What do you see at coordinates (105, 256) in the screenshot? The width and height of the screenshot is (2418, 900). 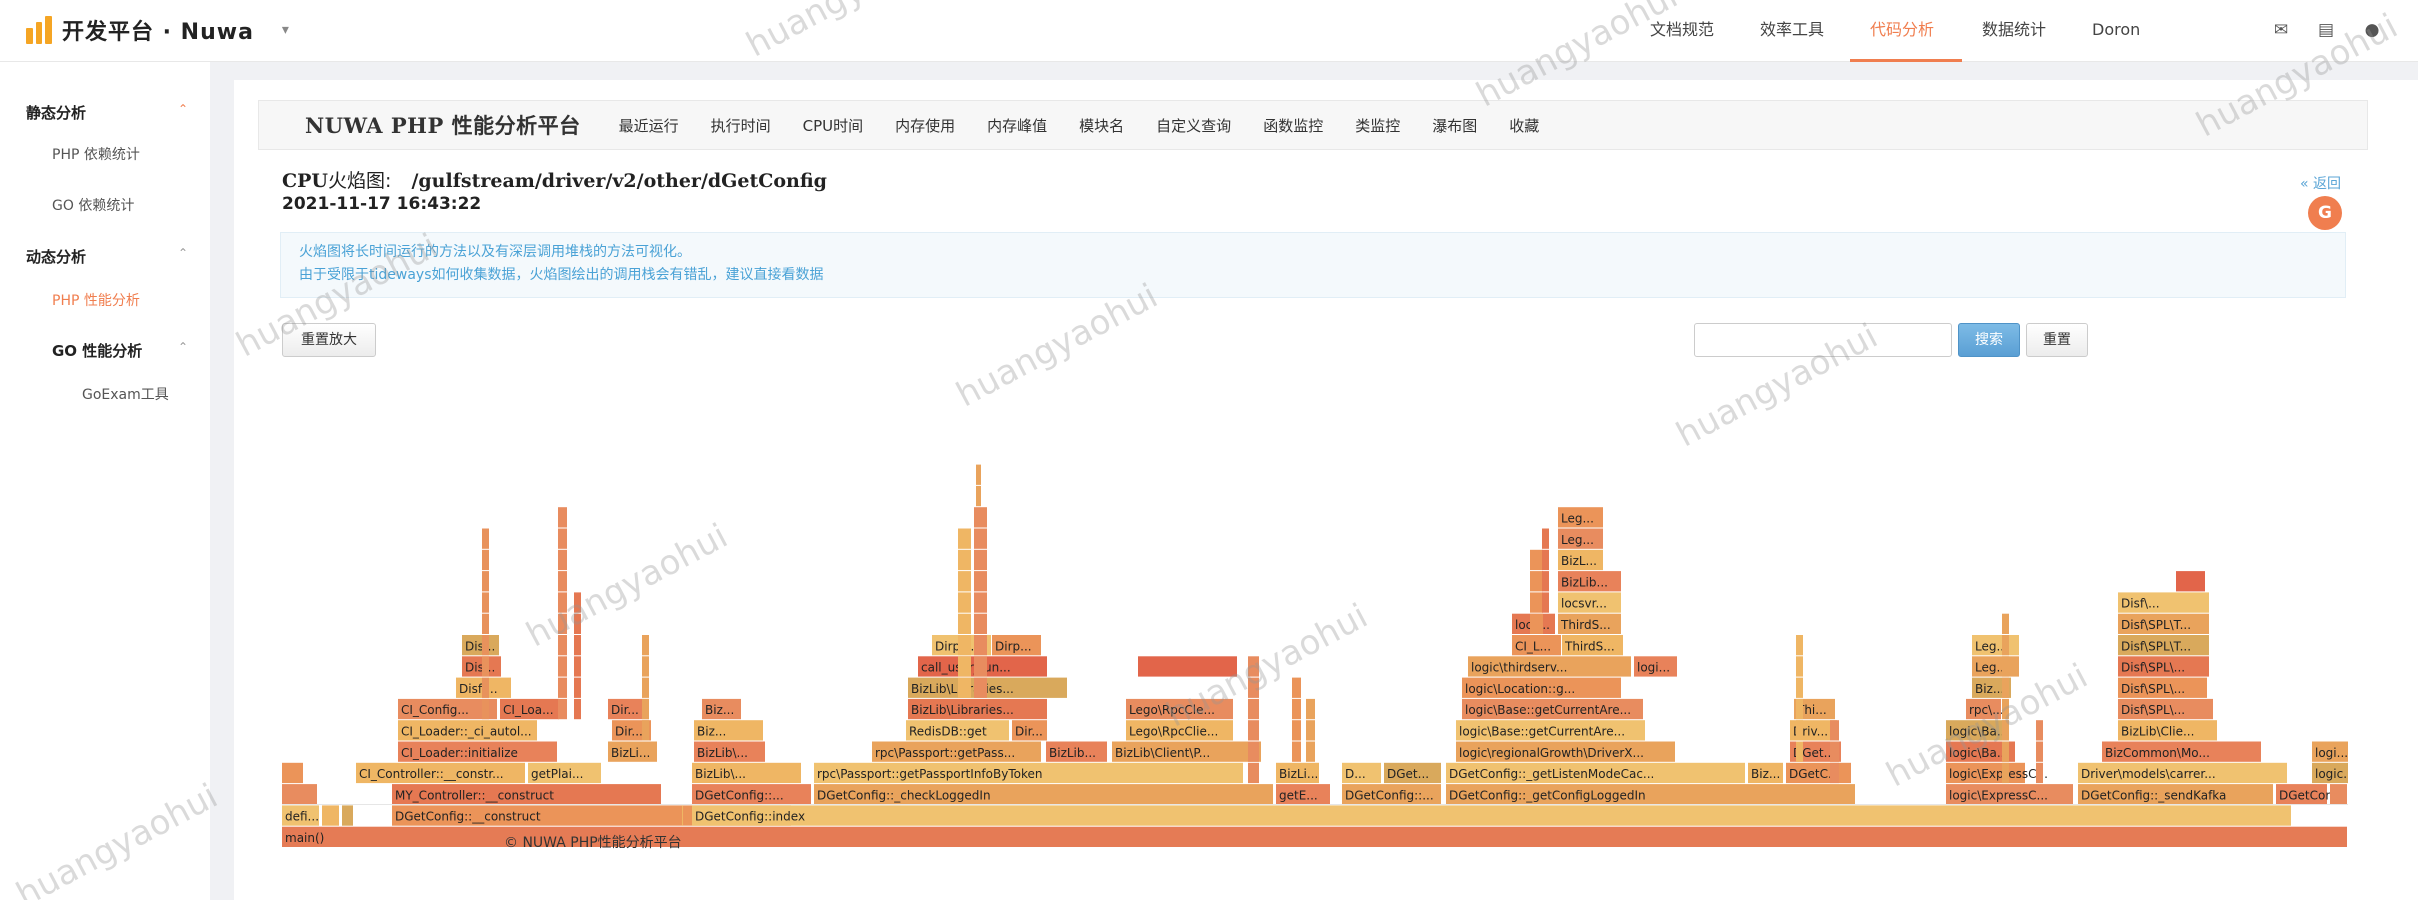 I see `sidebar-group-dynamic: 动态分析 ⌃` at bounding box center [105, 256].